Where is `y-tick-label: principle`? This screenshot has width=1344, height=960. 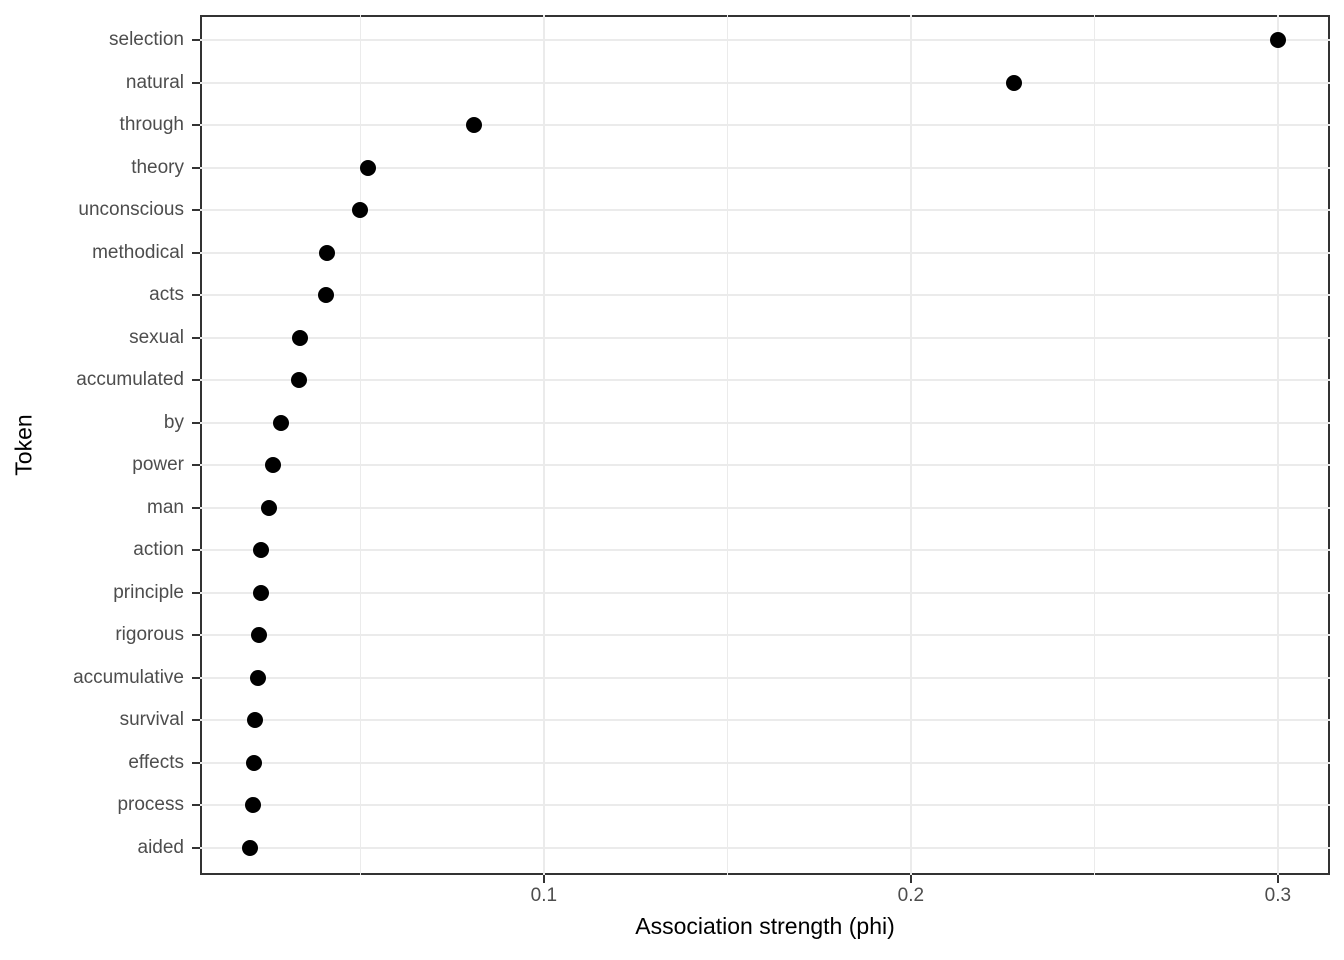 y-tick-label: principle is located at coordinates (148, 592).